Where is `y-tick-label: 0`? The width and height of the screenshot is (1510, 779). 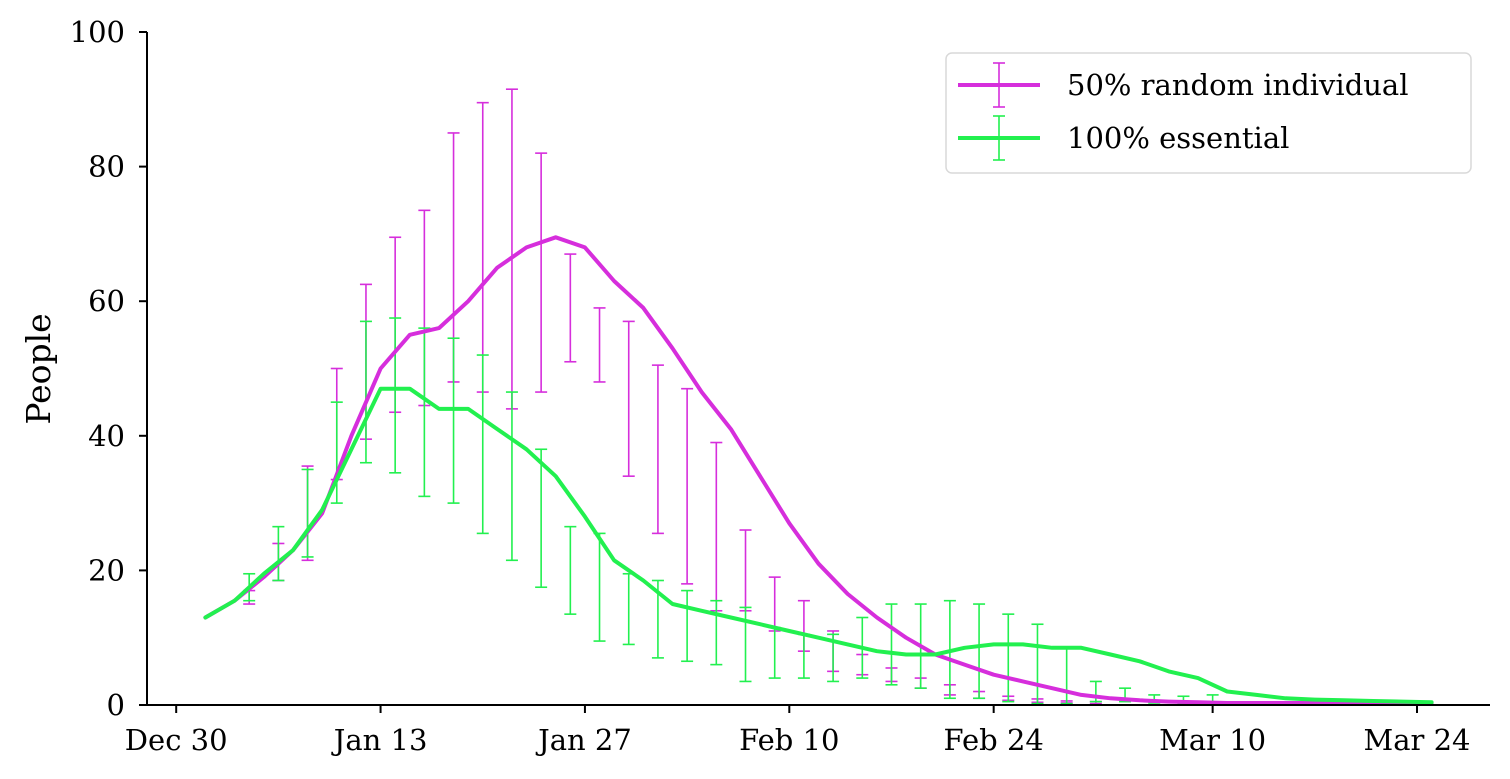 y-tick-label: 0 is located at coordinates (116, 705).